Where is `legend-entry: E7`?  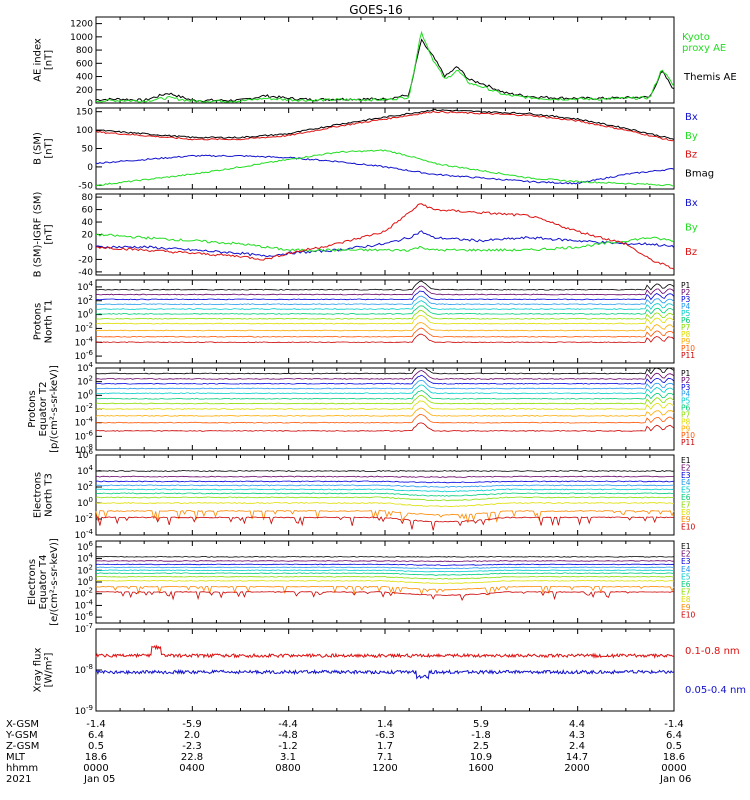
legend-entry: E7 is located at coordinates (686, 592).